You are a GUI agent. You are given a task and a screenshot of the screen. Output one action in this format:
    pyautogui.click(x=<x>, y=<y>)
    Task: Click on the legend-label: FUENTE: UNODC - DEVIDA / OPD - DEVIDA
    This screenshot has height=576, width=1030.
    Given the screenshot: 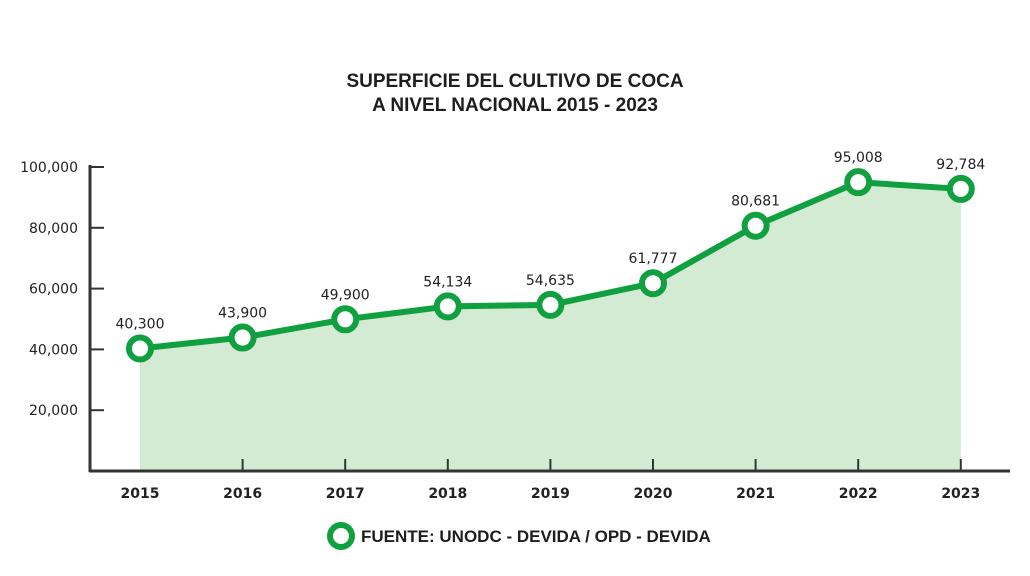 What is the action you would take?
    pyautogui.click(x=536, y=536)
    